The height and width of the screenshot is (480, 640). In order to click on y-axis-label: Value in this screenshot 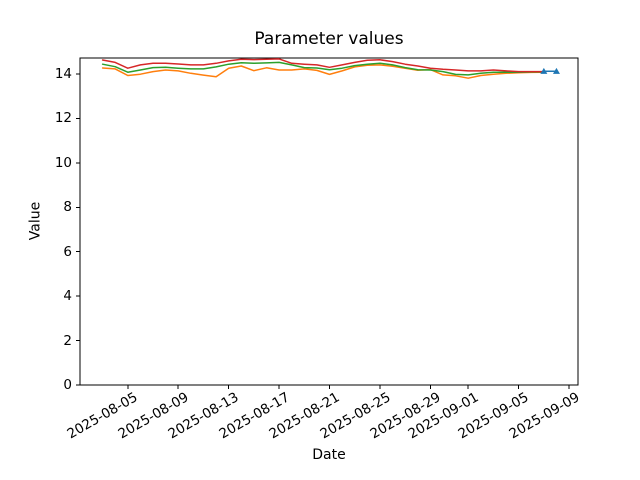, I will do `click(35, 221)`.